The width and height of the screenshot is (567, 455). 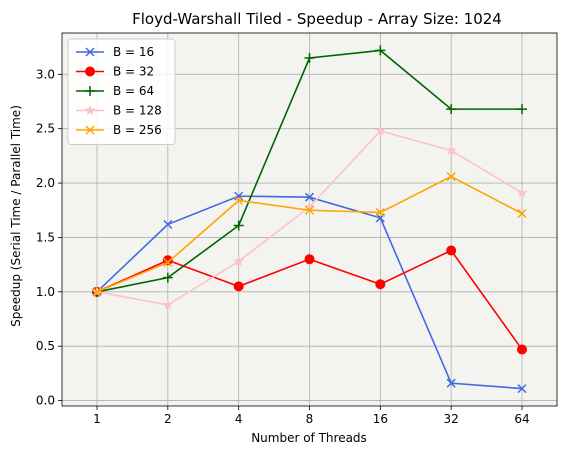 What do you see at coordinates (45, 129) in the screenshot?
I see `y-tick-label: 2.5` at bounding box center [45, 129].